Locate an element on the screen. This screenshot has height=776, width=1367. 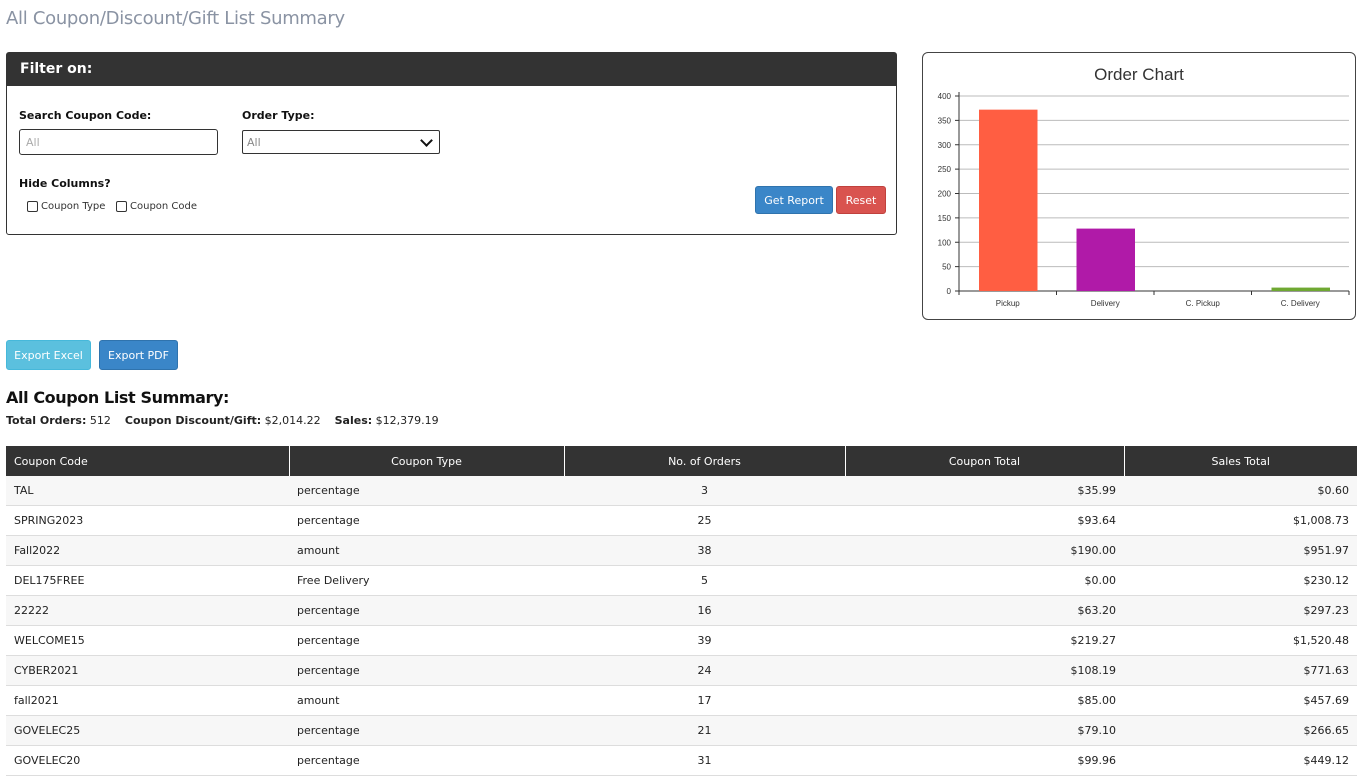
search-coupon-input is located at coordinates (118, 142).